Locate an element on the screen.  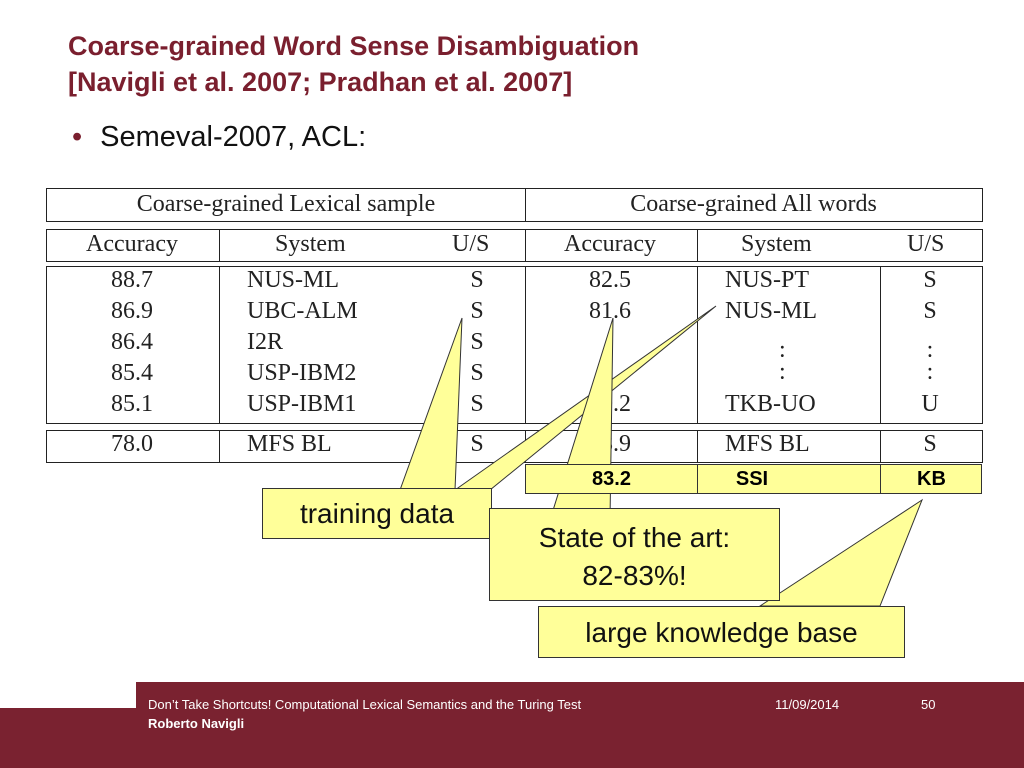
knowledge-base-callout: large knowledge base is located at coordinates (721, 632).